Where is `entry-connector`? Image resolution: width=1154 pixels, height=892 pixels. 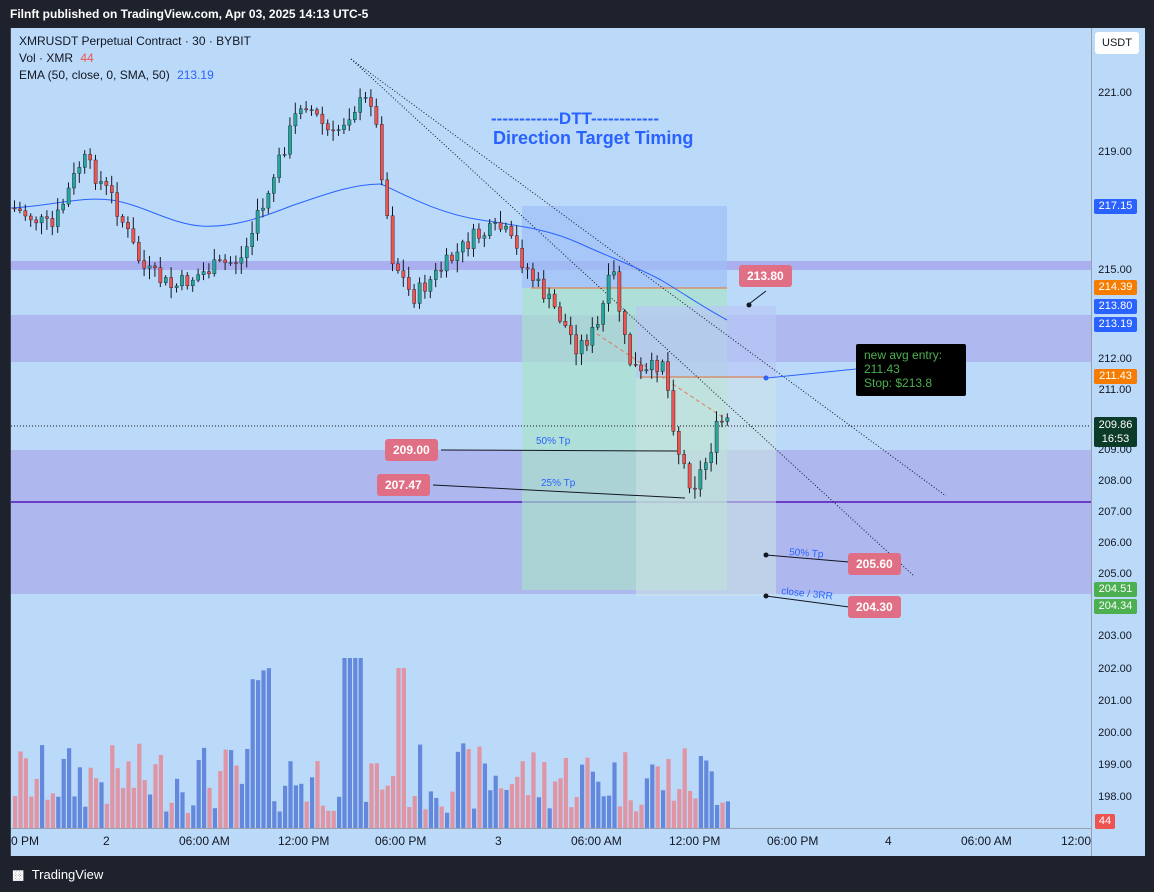 entry-connector is located at coordinates (811, 373).